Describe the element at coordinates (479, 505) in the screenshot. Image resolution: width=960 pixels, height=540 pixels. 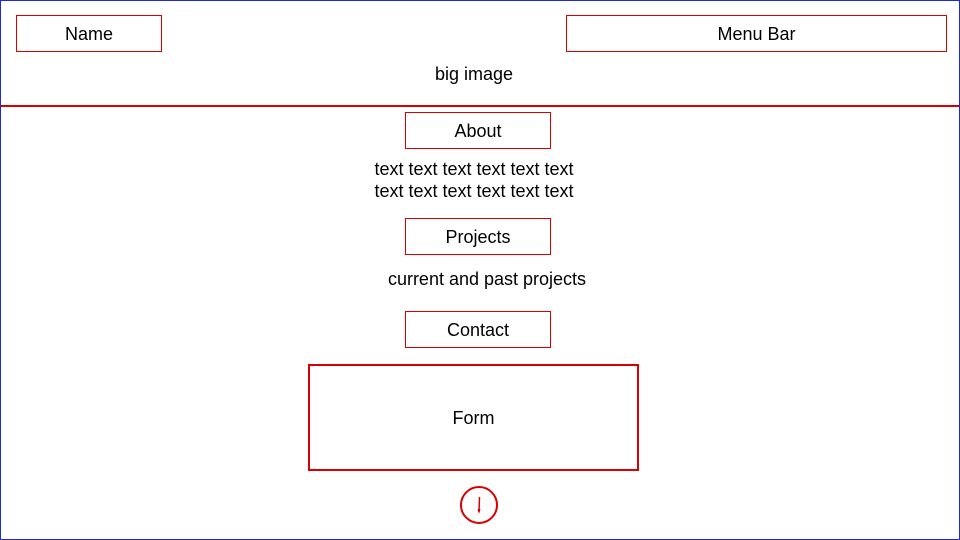
I see `arrow-down-circle-icon` at that location.